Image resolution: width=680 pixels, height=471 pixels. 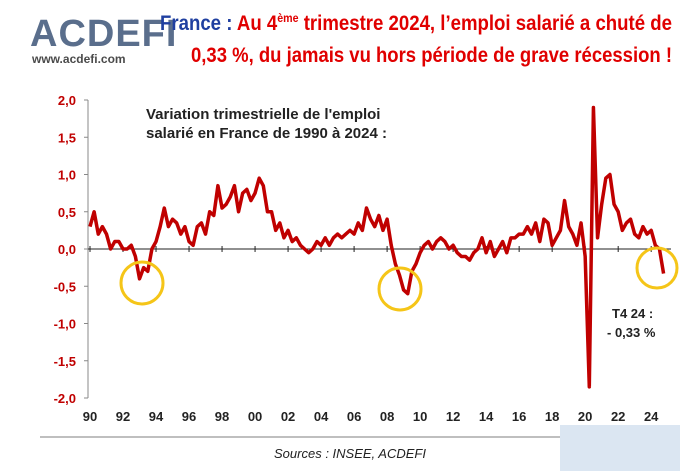 I want to click on x-tick-label: 94, so click(x=156, y=416).